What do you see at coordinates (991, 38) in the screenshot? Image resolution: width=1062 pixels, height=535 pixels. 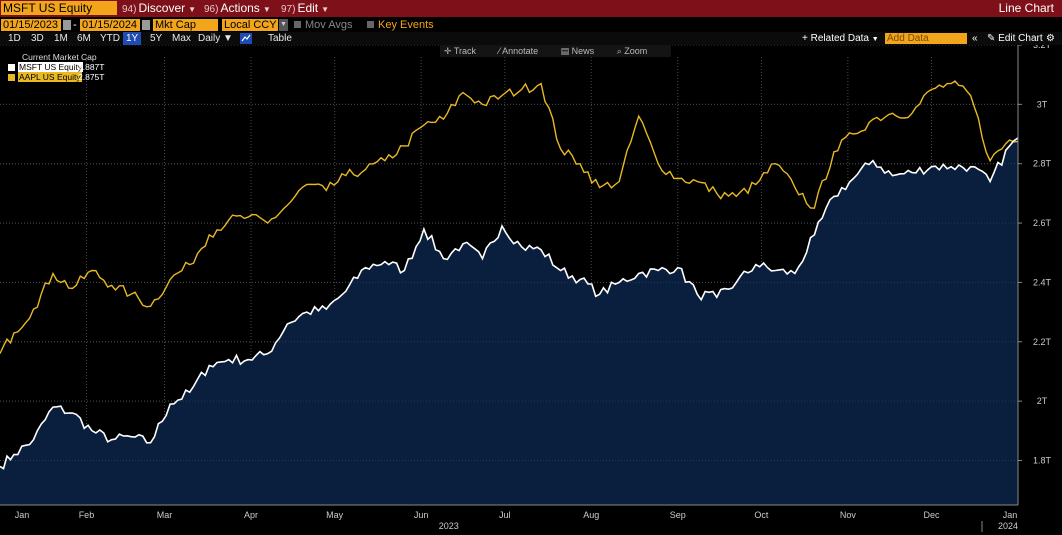 I see `pencil-icon: ✎` at bounding box center [991, 38].